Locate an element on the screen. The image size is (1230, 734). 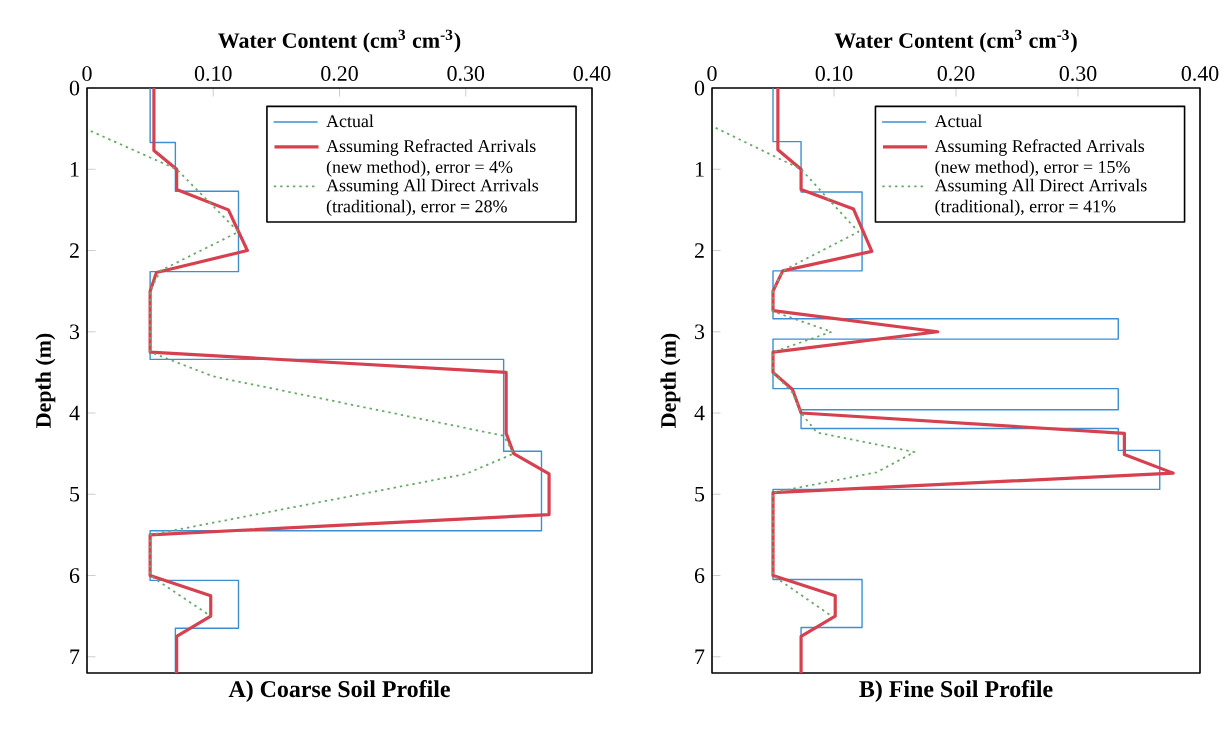
legend-label: Assuming All Direct Arrivals (traditional), error = 28% is located at coordinates (432, 197).